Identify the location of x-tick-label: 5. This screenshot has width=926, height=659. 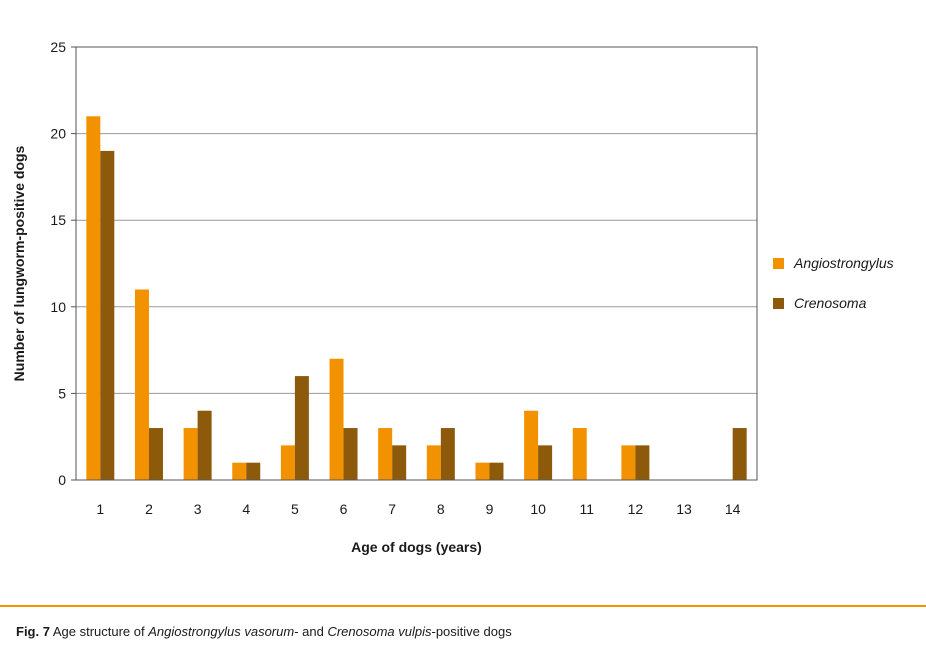
(295, 509).